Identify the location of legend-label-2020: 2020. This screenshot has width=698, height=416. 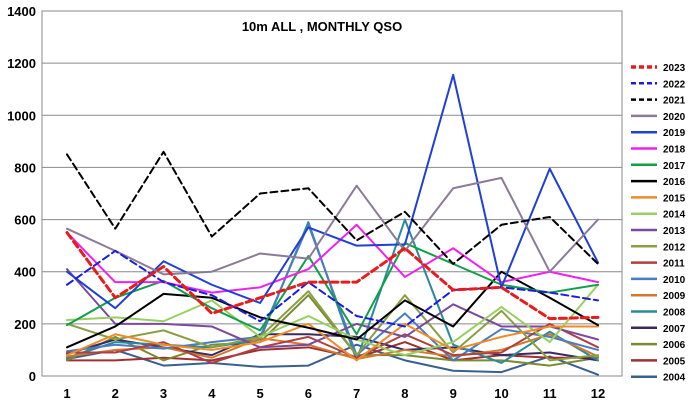
(674, 117).